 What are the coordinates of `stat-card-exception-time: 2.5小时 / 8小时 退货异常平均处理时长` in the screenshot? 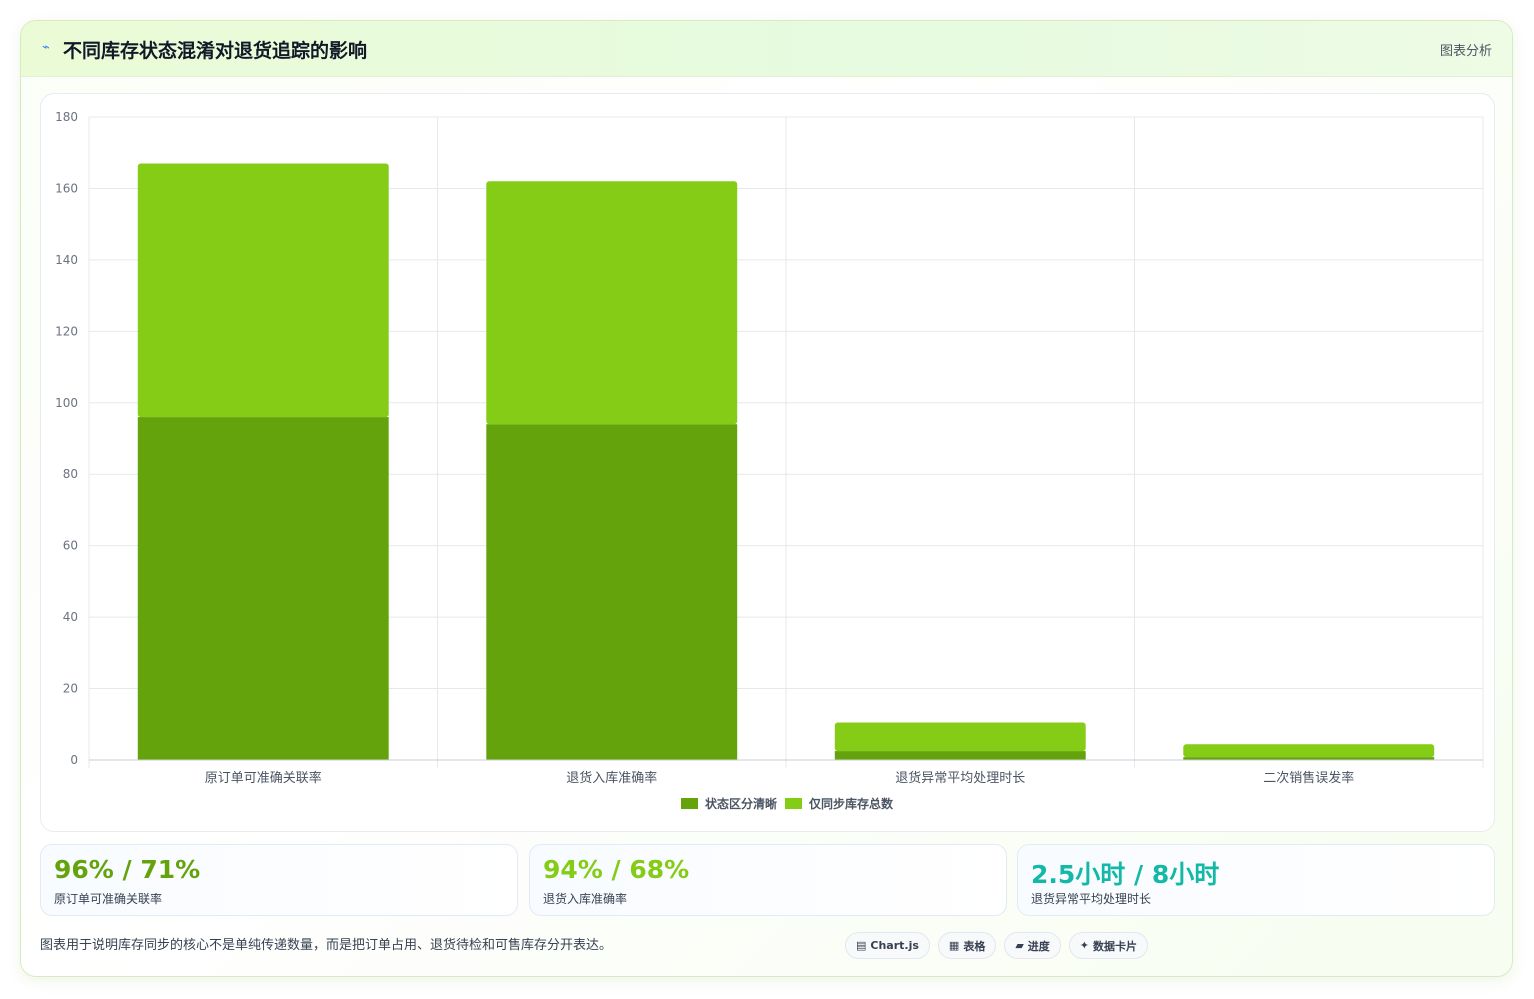 It's located at (1256, 880).